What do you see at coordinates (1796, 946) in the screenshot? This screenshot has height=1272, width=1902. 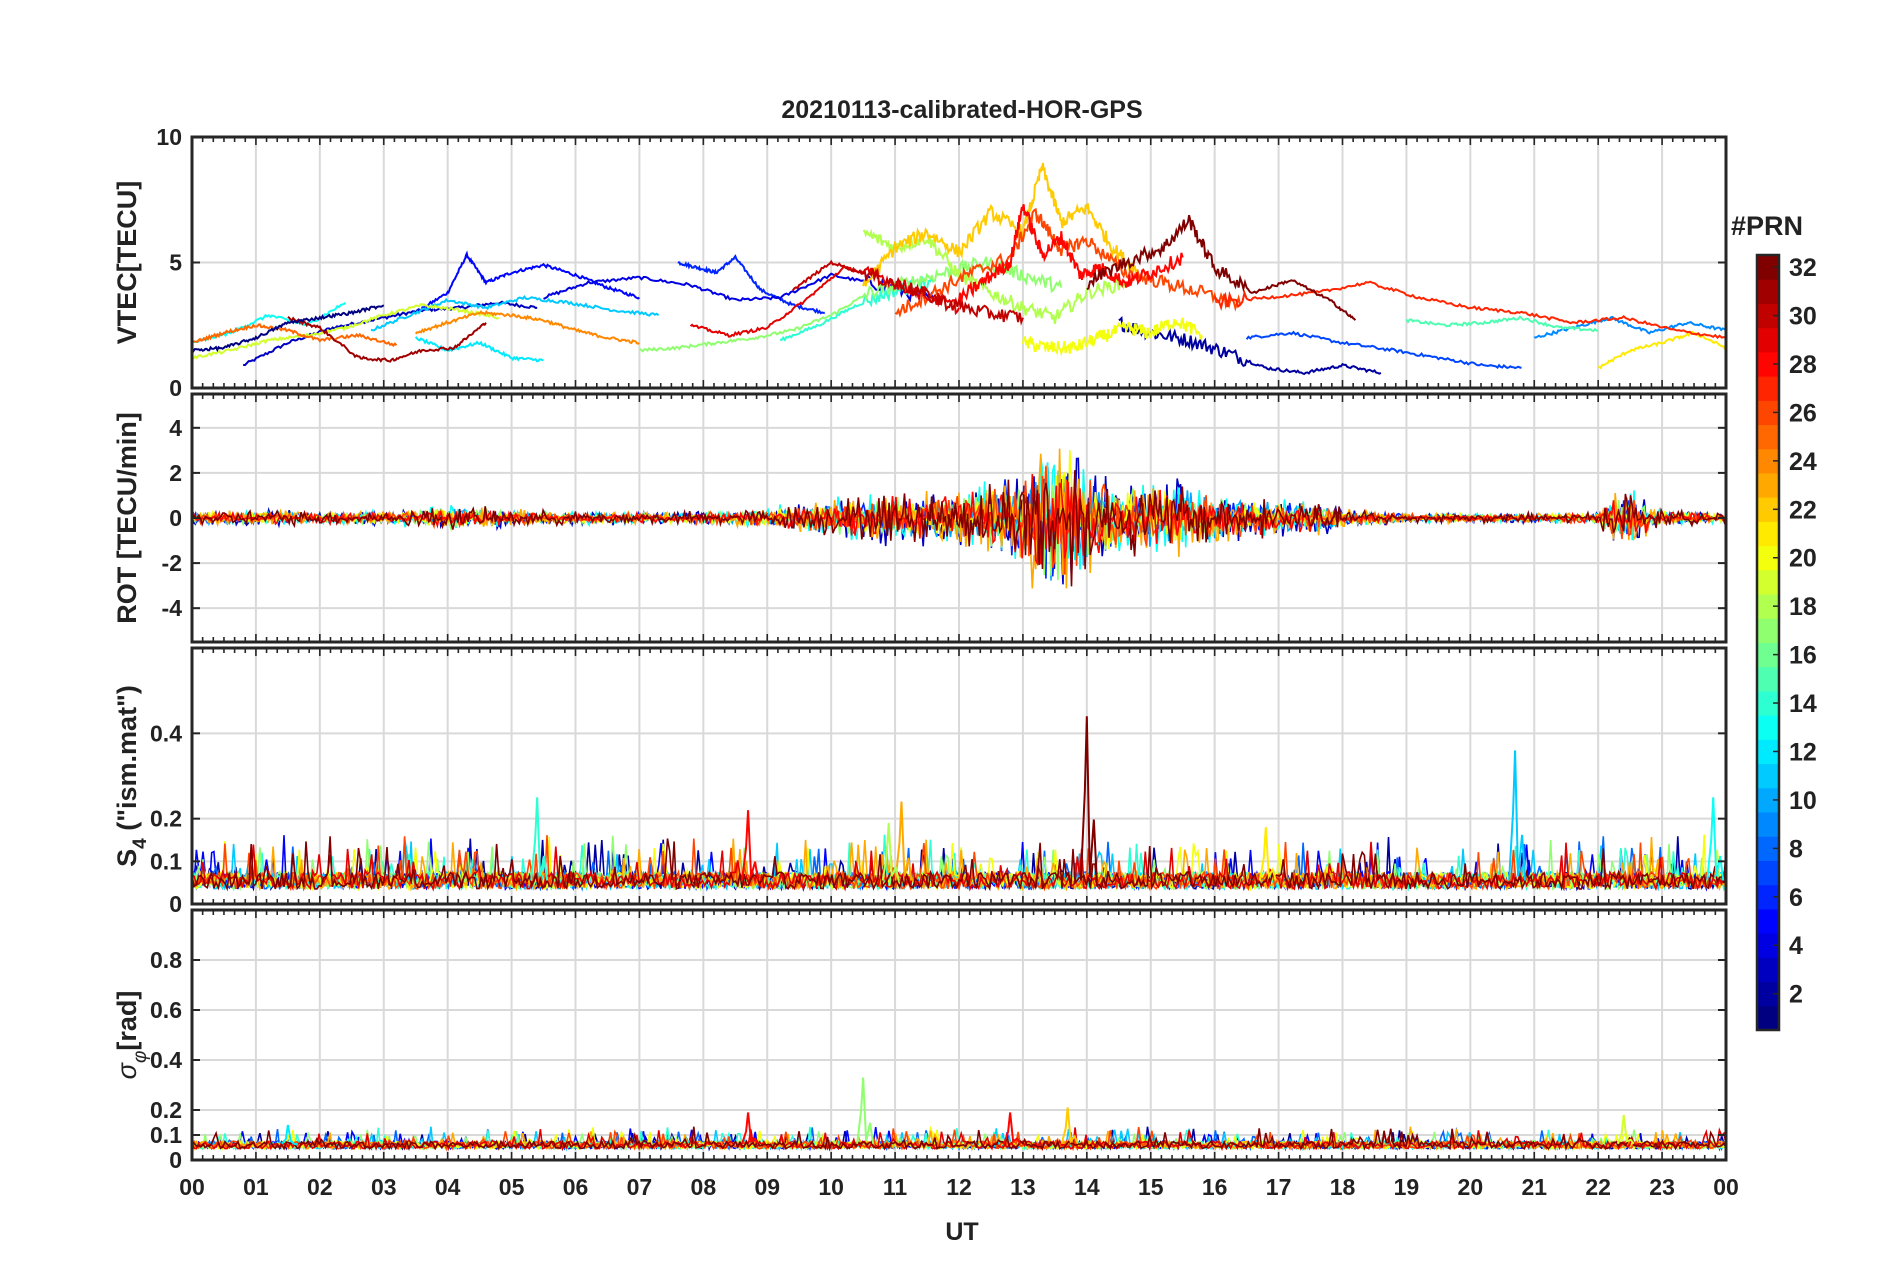 I see `colorbar-tick-label: 4` at bounding box center [1796, 946].